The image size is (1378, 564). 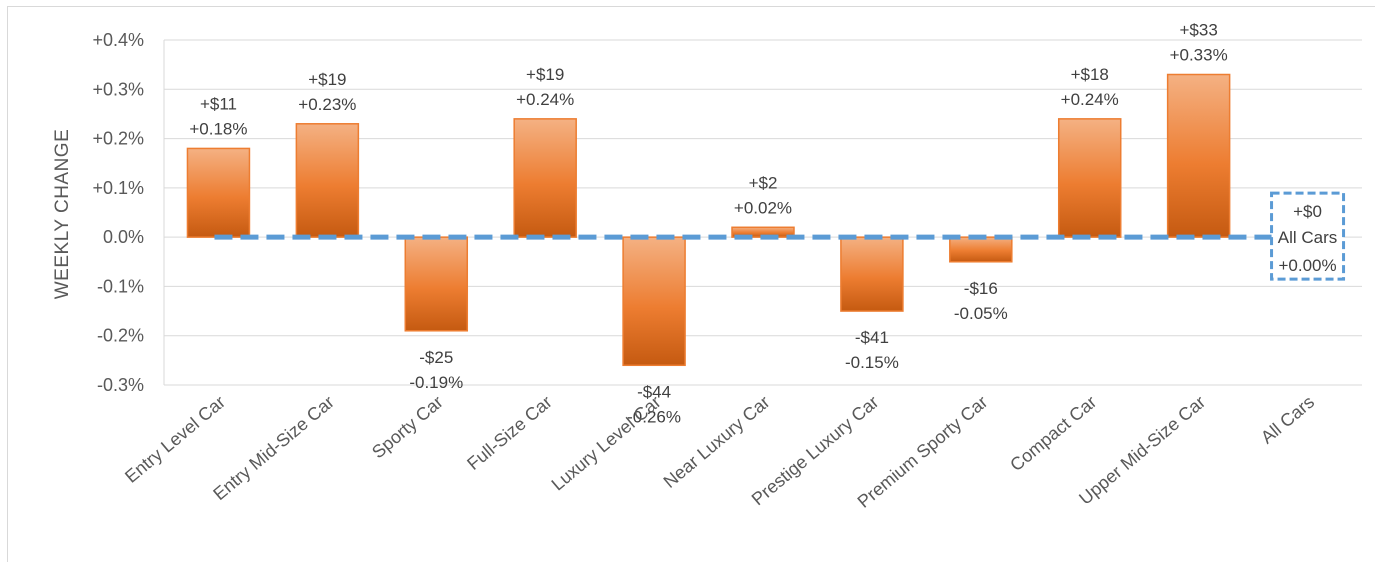 I want to click on all-cars-name-label: All Cars, so click(x=1308, y=237).